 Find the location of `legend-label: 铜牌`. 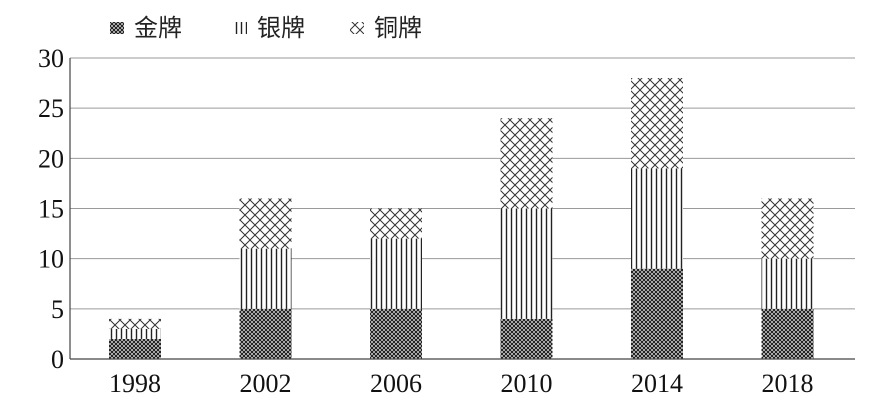

legend-label: 铜牌 is located at coordinates (398, 28).